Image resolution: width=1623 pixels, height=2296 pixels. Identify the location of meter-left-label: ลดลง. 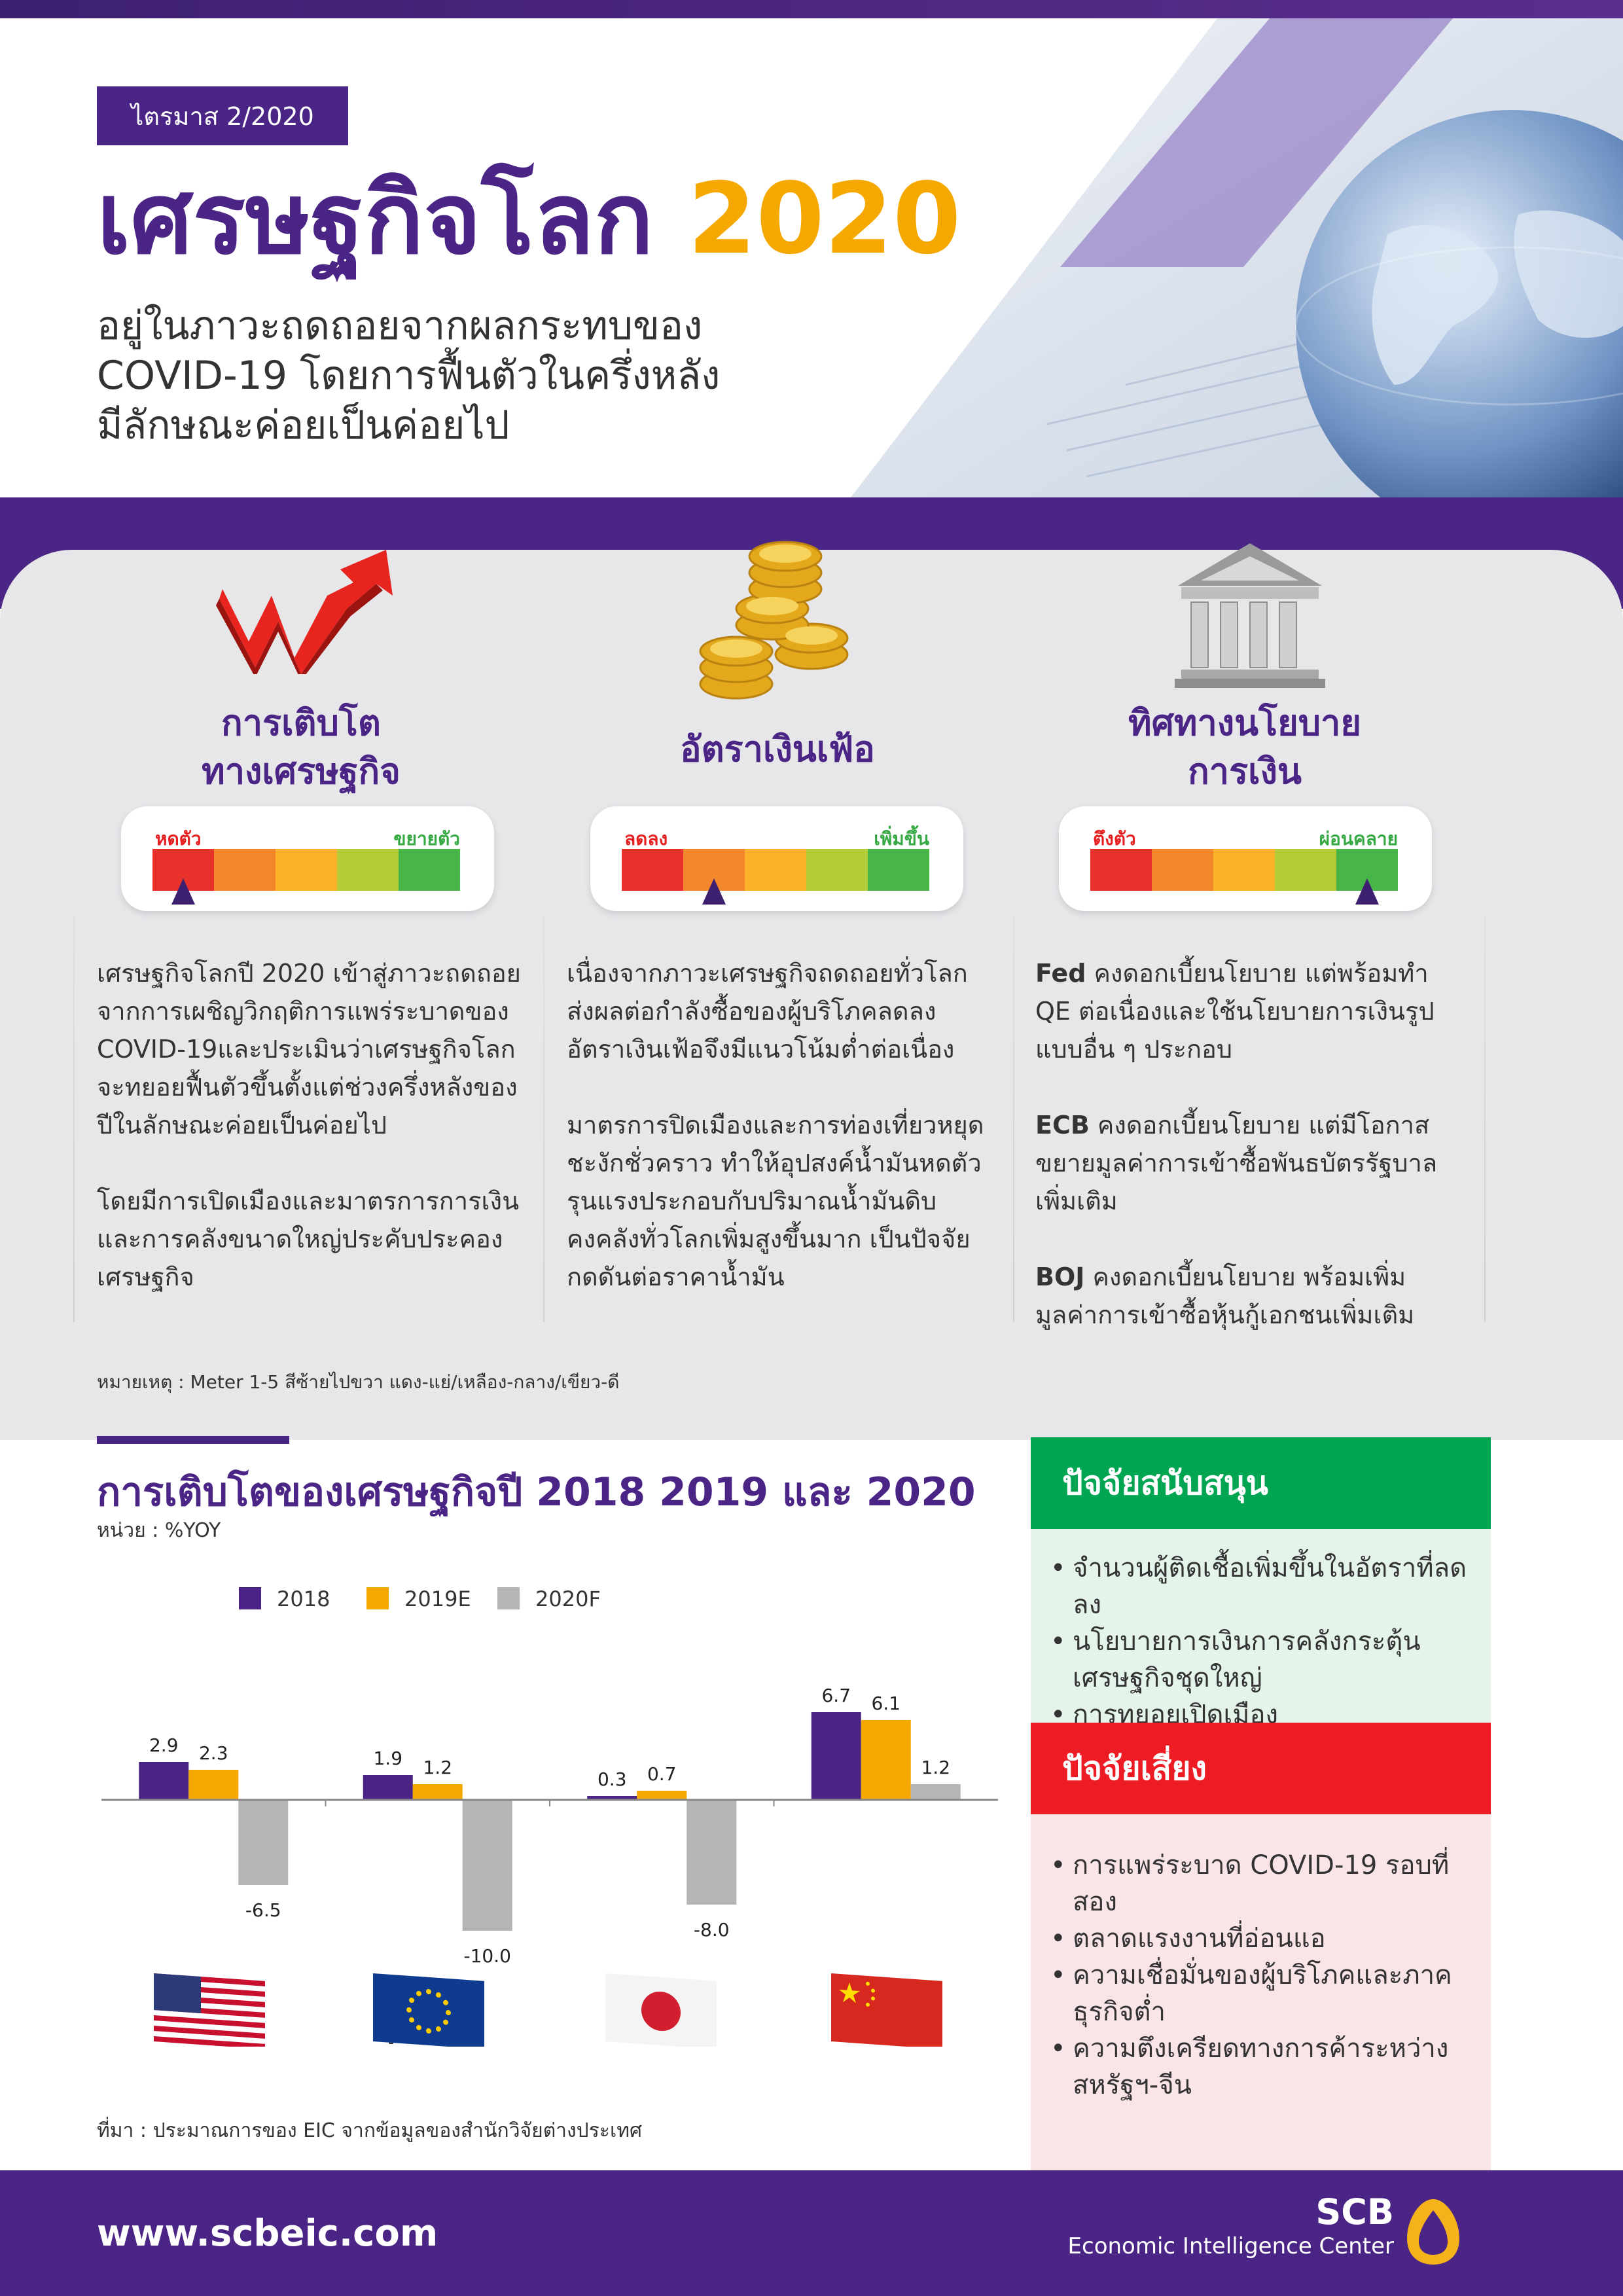
(646, 839).